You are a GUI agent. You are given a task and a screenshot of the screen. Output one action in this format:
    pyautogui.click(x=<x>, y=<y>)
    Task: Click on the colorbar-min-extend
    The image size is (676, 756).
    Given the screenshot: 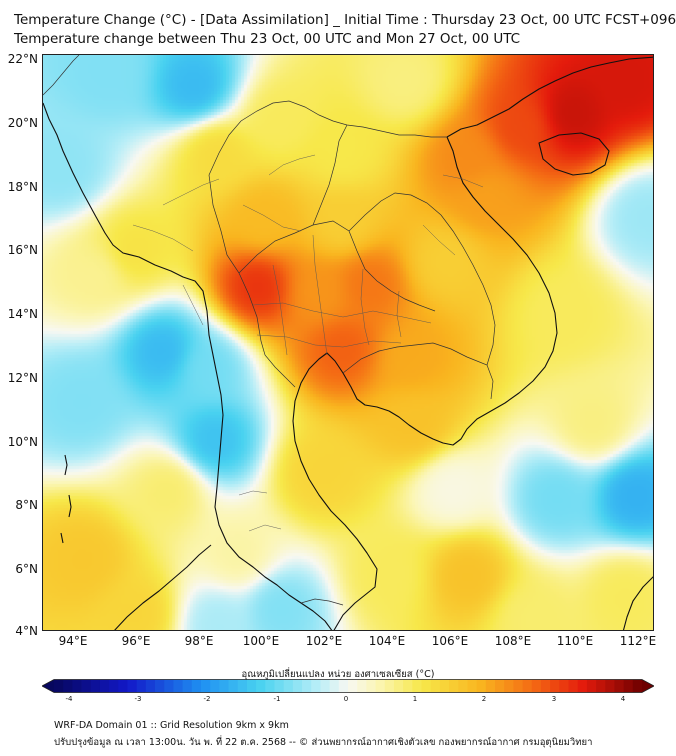 What is the action you would take?
    pyautogui.click(x=48, y=686)
    